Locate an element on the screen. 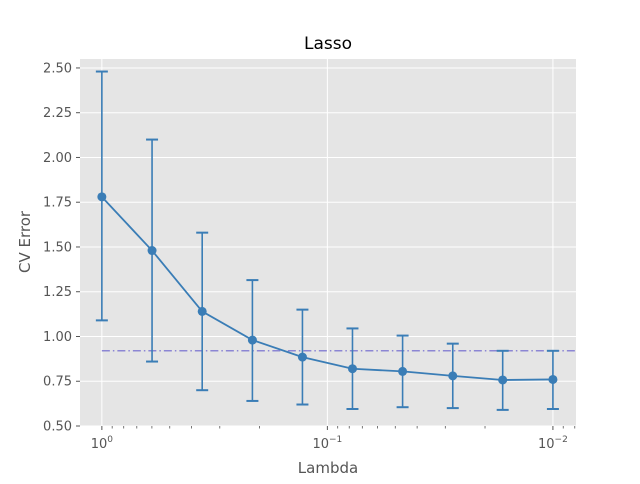  x-axis-label: Lambda is located at coordinates (328, 468).